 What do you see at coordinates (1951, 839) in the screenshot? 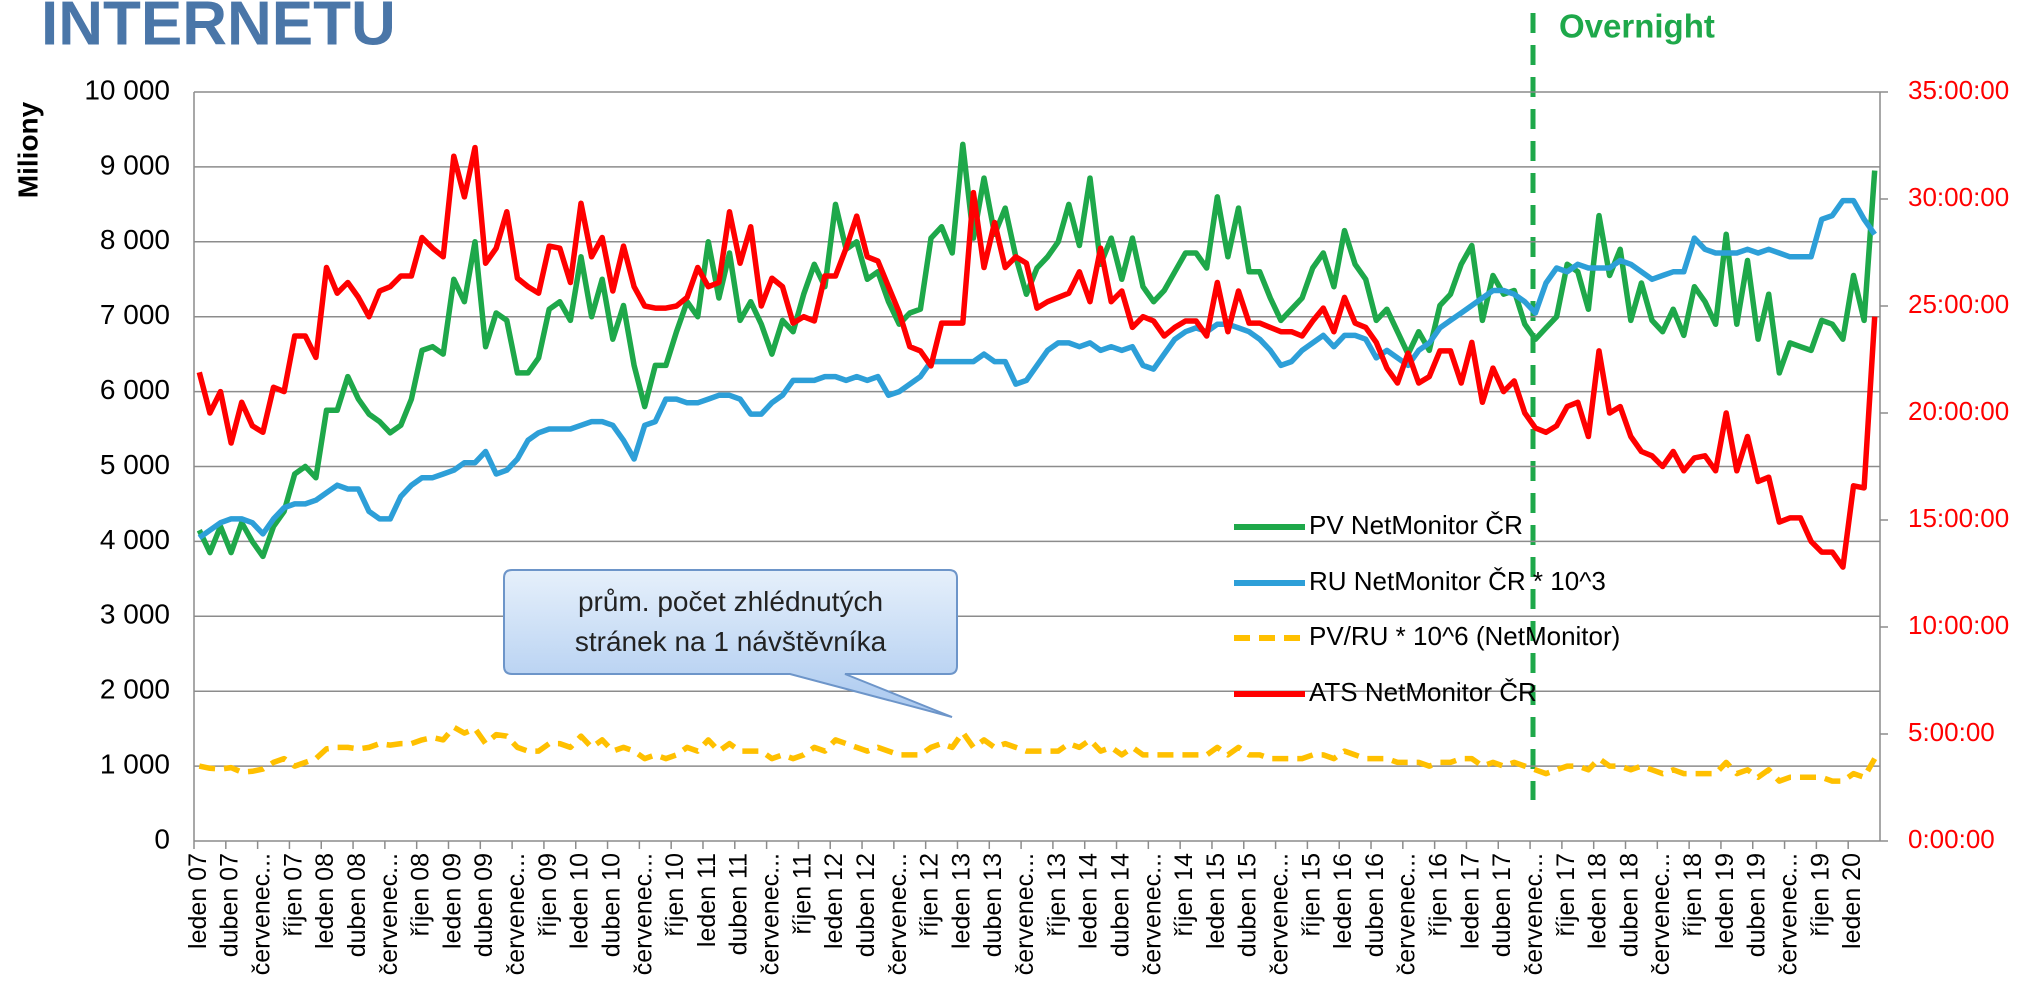
I see `y2-tick-label: 0:00:00` at bounding box center [1951, 839].